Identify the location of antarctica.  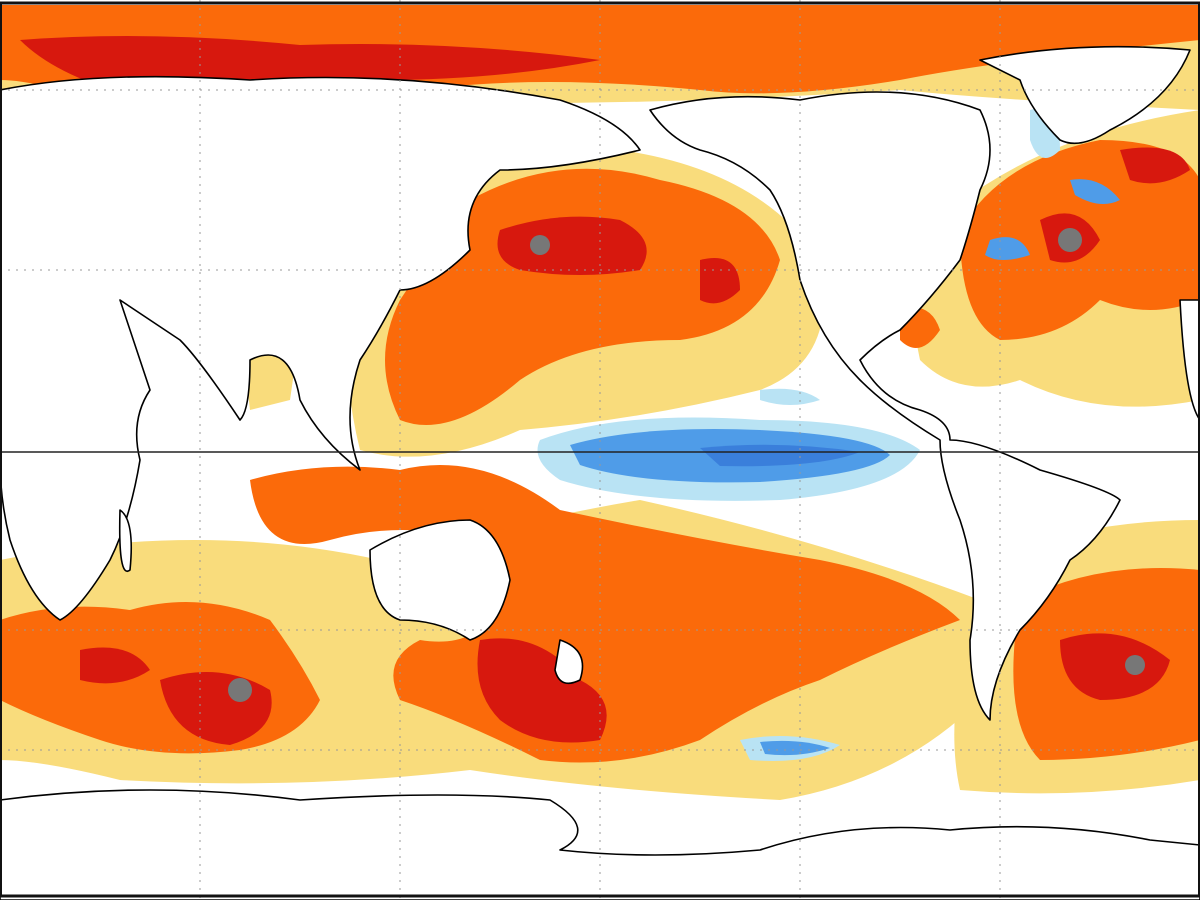
(600, 844).